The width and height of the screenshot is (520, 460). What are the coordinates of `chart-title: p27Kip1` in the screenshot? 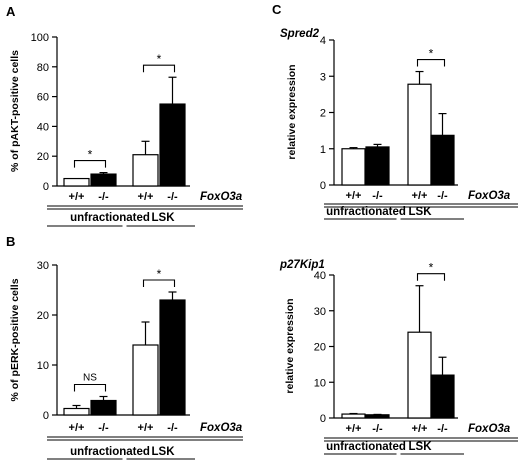 It's located at (302, 265).